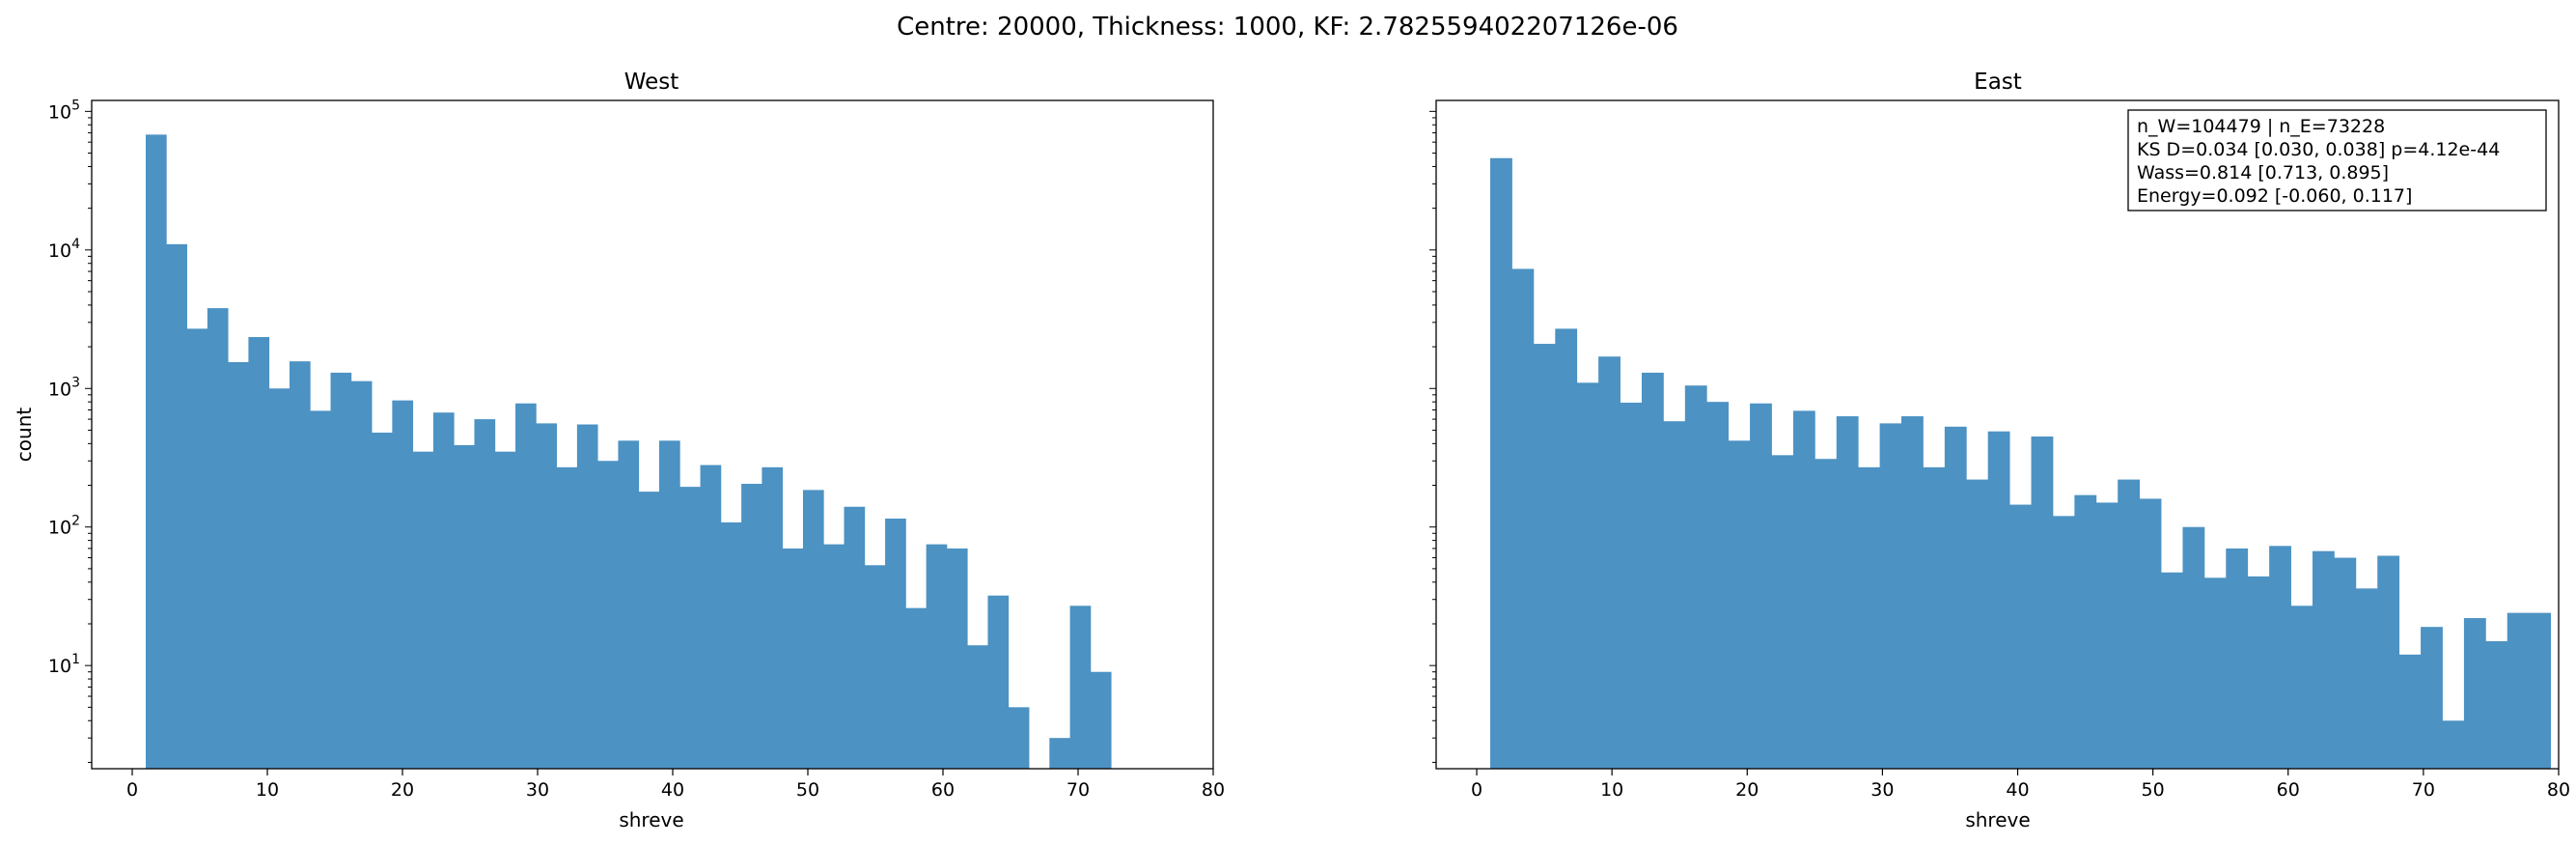 Image resolution: width=2576 pixels, height=845 pixels. I want to click on xticks-east: 0 10 20 30 40 50 60 70 80, so click(2020, 785).